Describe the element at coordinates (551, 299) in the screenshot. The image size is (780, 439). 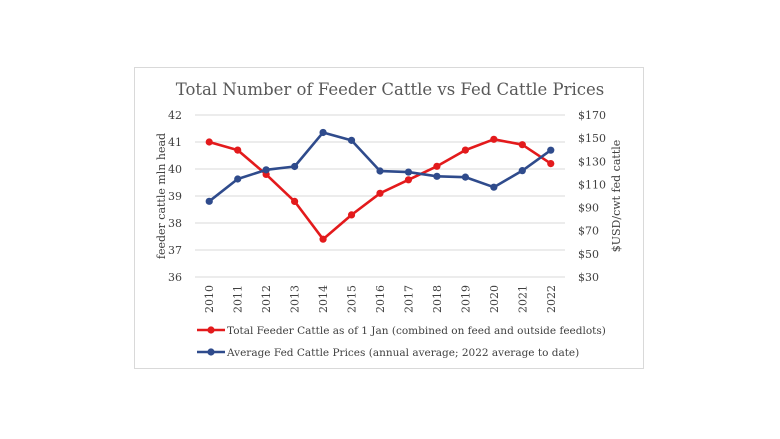
I see `x-tick-label: 2022` at that location.